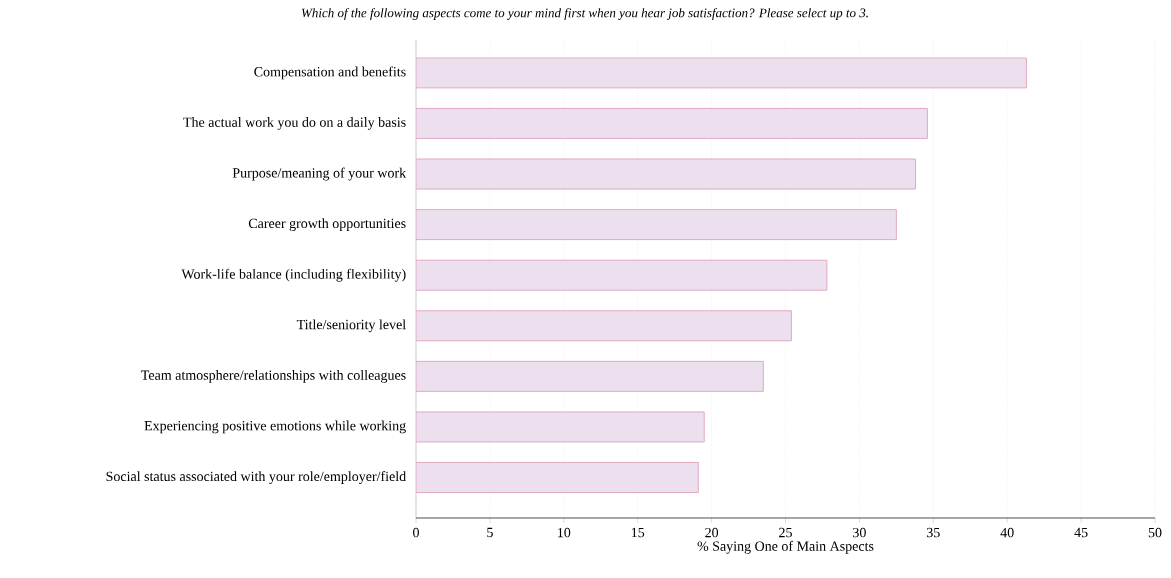  What do you see at coordinates (327, 224) in the screenshot?
I see `y-tick-label: Career growth opportunities` at bounding box center [327, 224].